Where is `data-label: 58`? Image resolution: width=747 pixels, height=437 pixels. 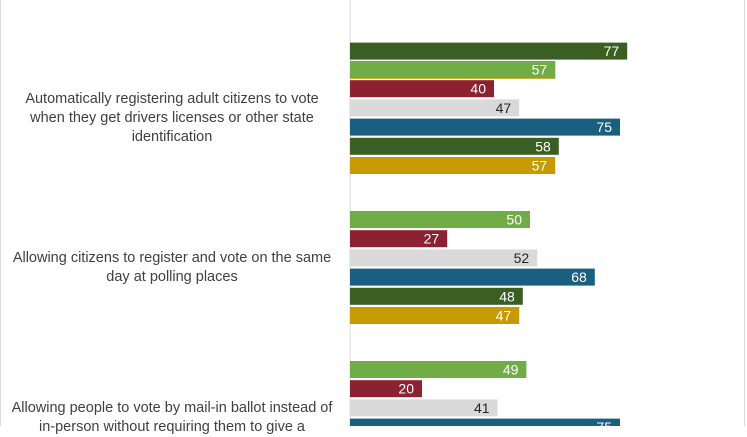
data-label: 58 is located at coordinates (543, 146).